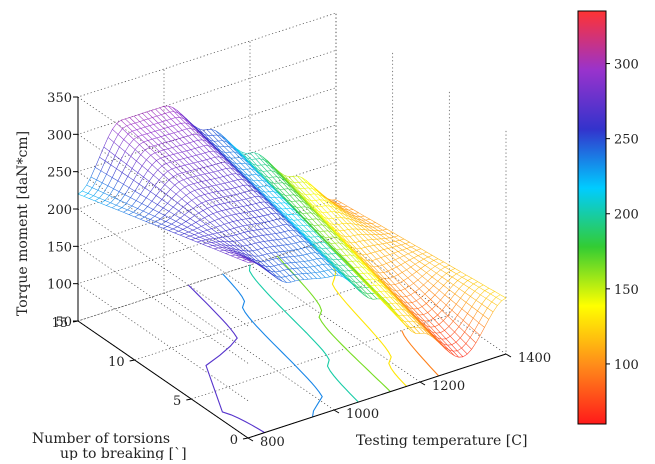  Describe the element at coordinates (132, 360) in the screenshot. I see `y-tick-mark` at that location.